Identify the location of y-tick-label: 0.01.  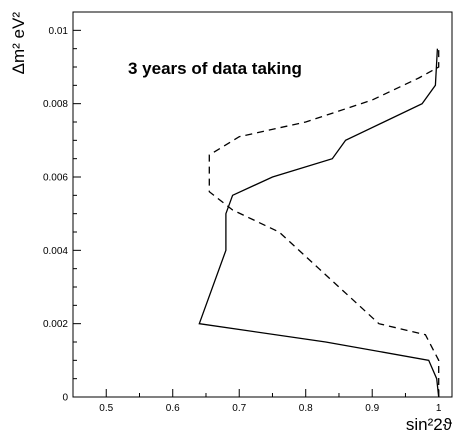
(59, 31).